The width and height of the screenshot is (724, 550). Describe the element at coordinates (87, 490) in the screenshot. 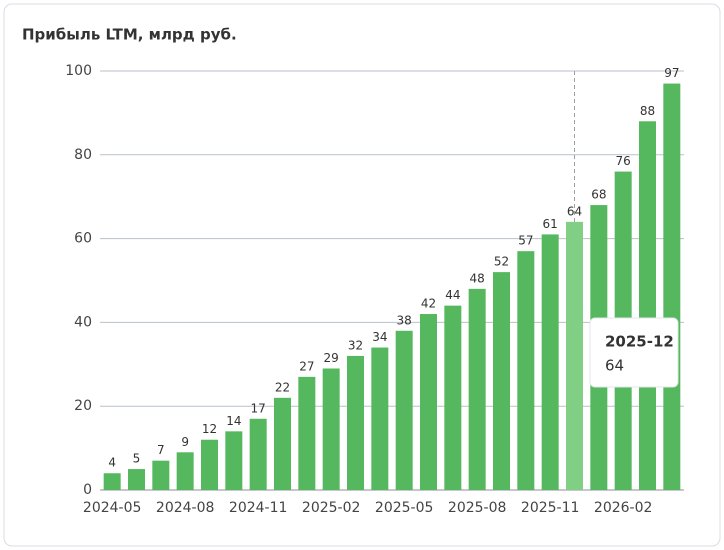

I see `y-tick-label: 0` at that location.